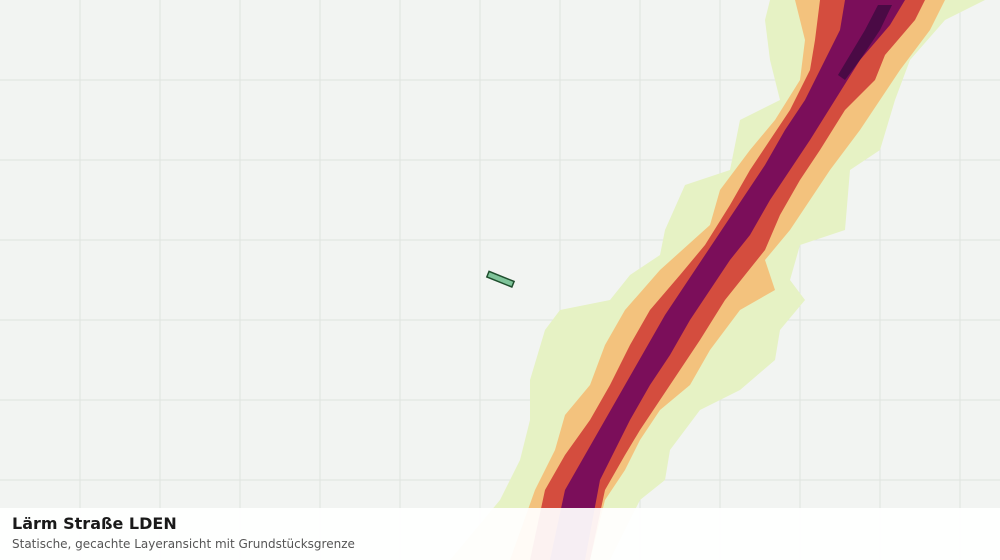 The image size is (1000, 560). Describe the element at coordinates (94, 523) in the screenshot. I see `legend-title: Lärm Straße LDEN` at that location.